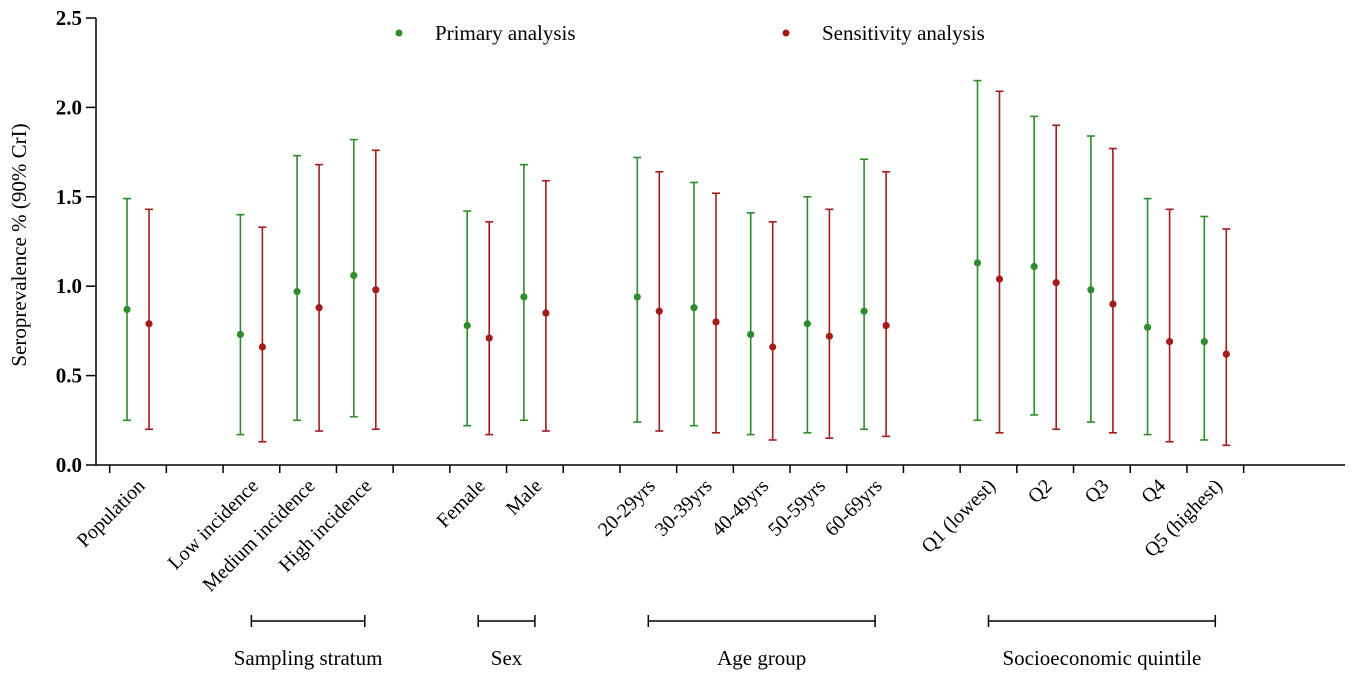 This screenshot has height=687, width=1359. What do you see at coordinates (1101, 658) in the screenshot?
I see `group-label-3: Socioeconomic quintile` at bounding box center [1101, 658].